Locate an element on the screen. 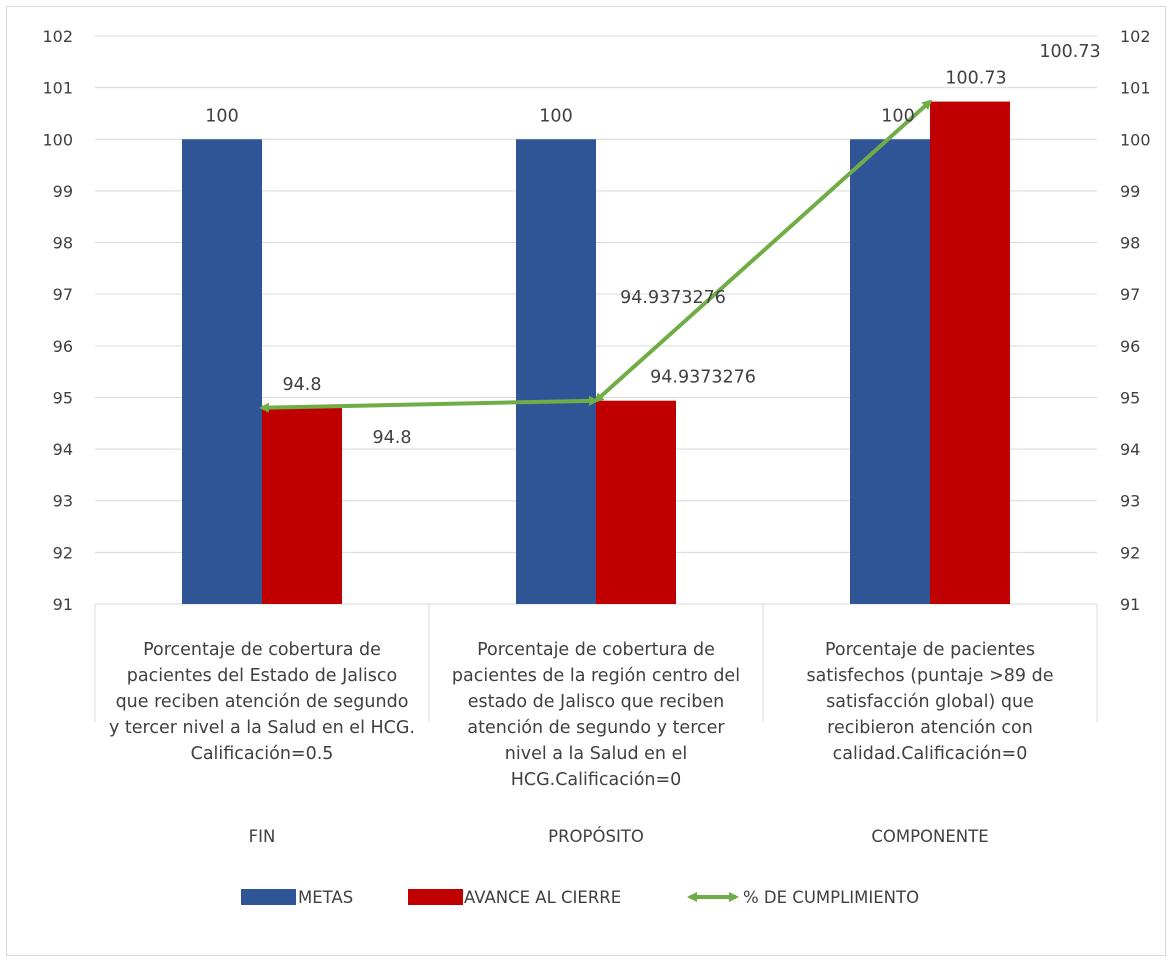 The image size is (1172, 966). y-tick-label-left: 94 is located at coordinates (63, 449).